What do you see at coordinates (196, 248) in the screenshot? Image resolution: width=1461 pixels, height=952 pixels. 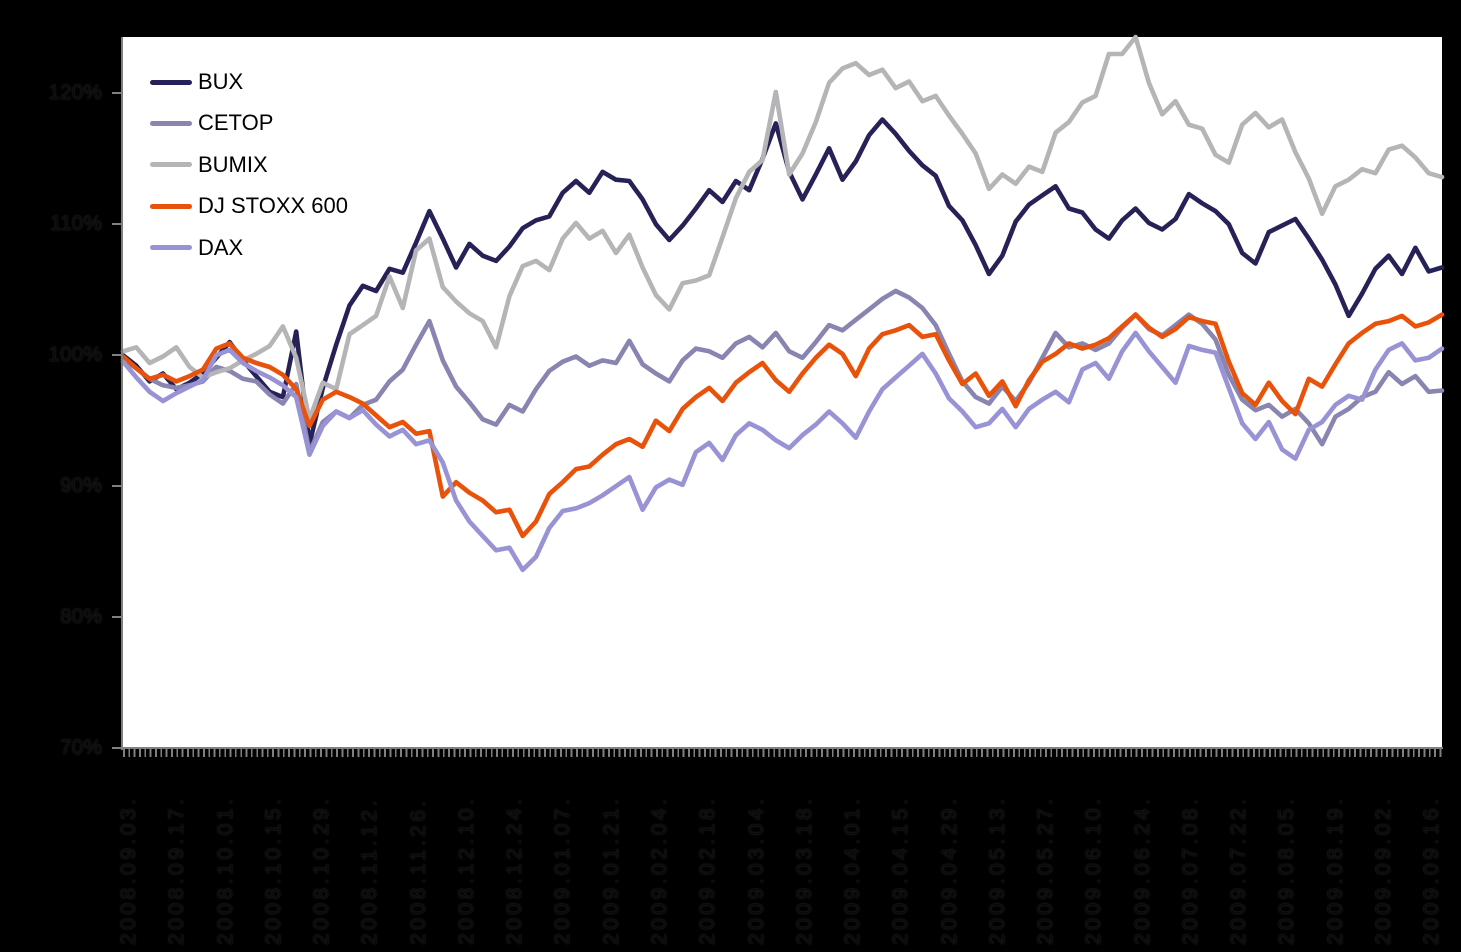 I see `legend-item-dax: DAX` at bounding box center [196, 248].